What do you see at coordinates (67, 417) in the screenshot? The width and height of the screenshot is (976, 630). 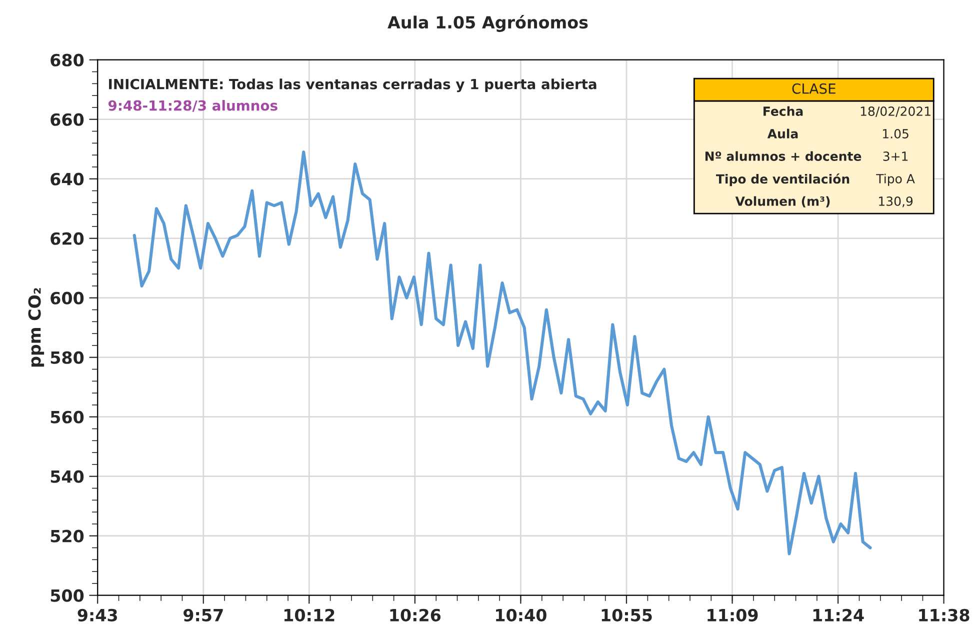 I see `y-tick-label: 560` at bounding box center [67, 417].